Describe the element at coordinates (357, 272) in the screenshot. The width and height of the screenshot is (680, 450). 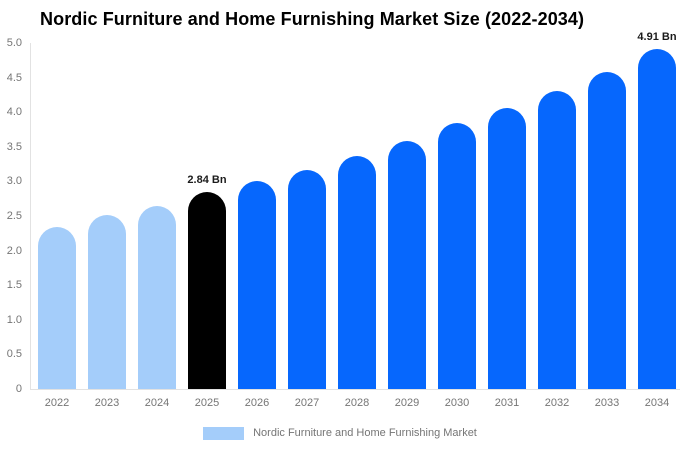
I see `bar-2028` at that location.